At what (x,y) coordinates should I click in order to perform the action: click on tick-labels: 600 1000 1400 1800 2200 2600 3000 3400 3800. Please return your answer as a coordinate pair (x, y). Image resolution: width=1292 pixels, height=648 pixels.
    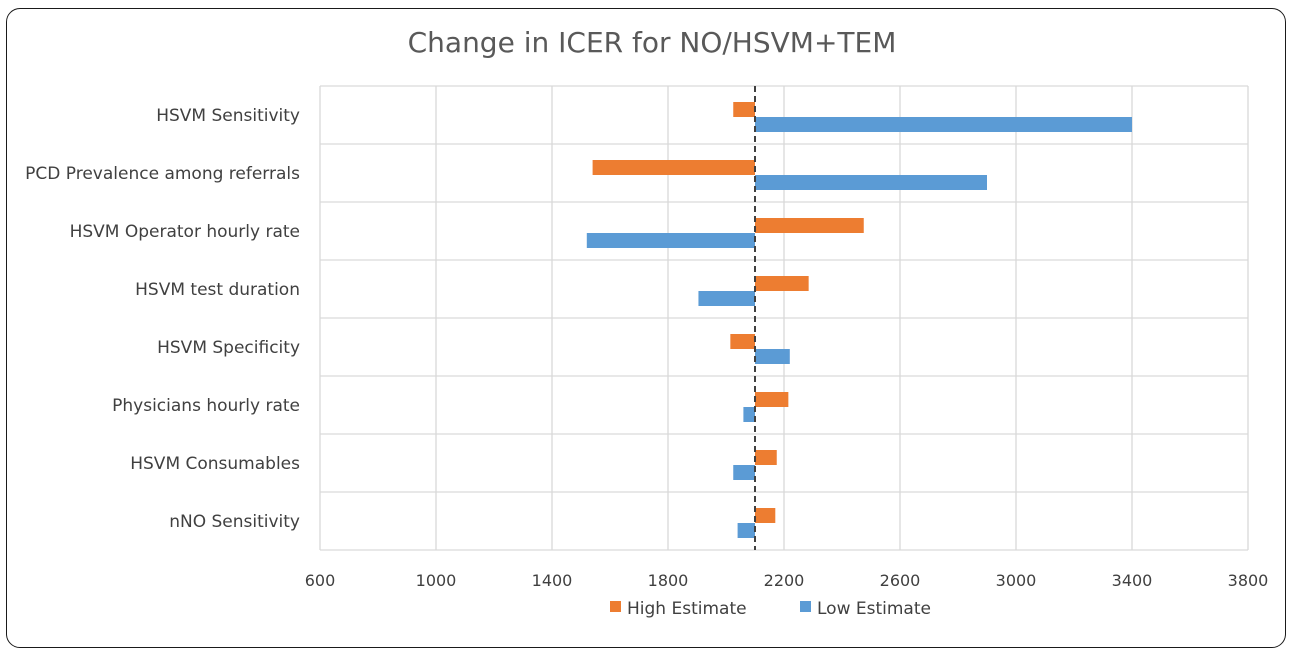
    Looking at the image, I should click on (787, 580).